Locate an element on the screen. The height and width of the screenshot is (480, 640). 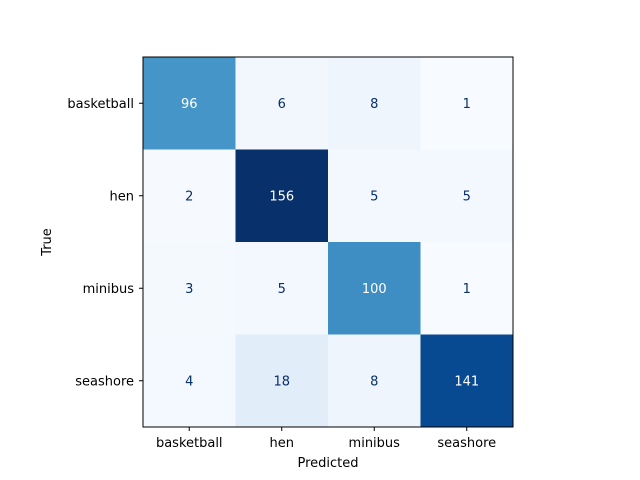
x-axis-ticks: basketball hen minibus seashore is located at coordinates (326, 439).